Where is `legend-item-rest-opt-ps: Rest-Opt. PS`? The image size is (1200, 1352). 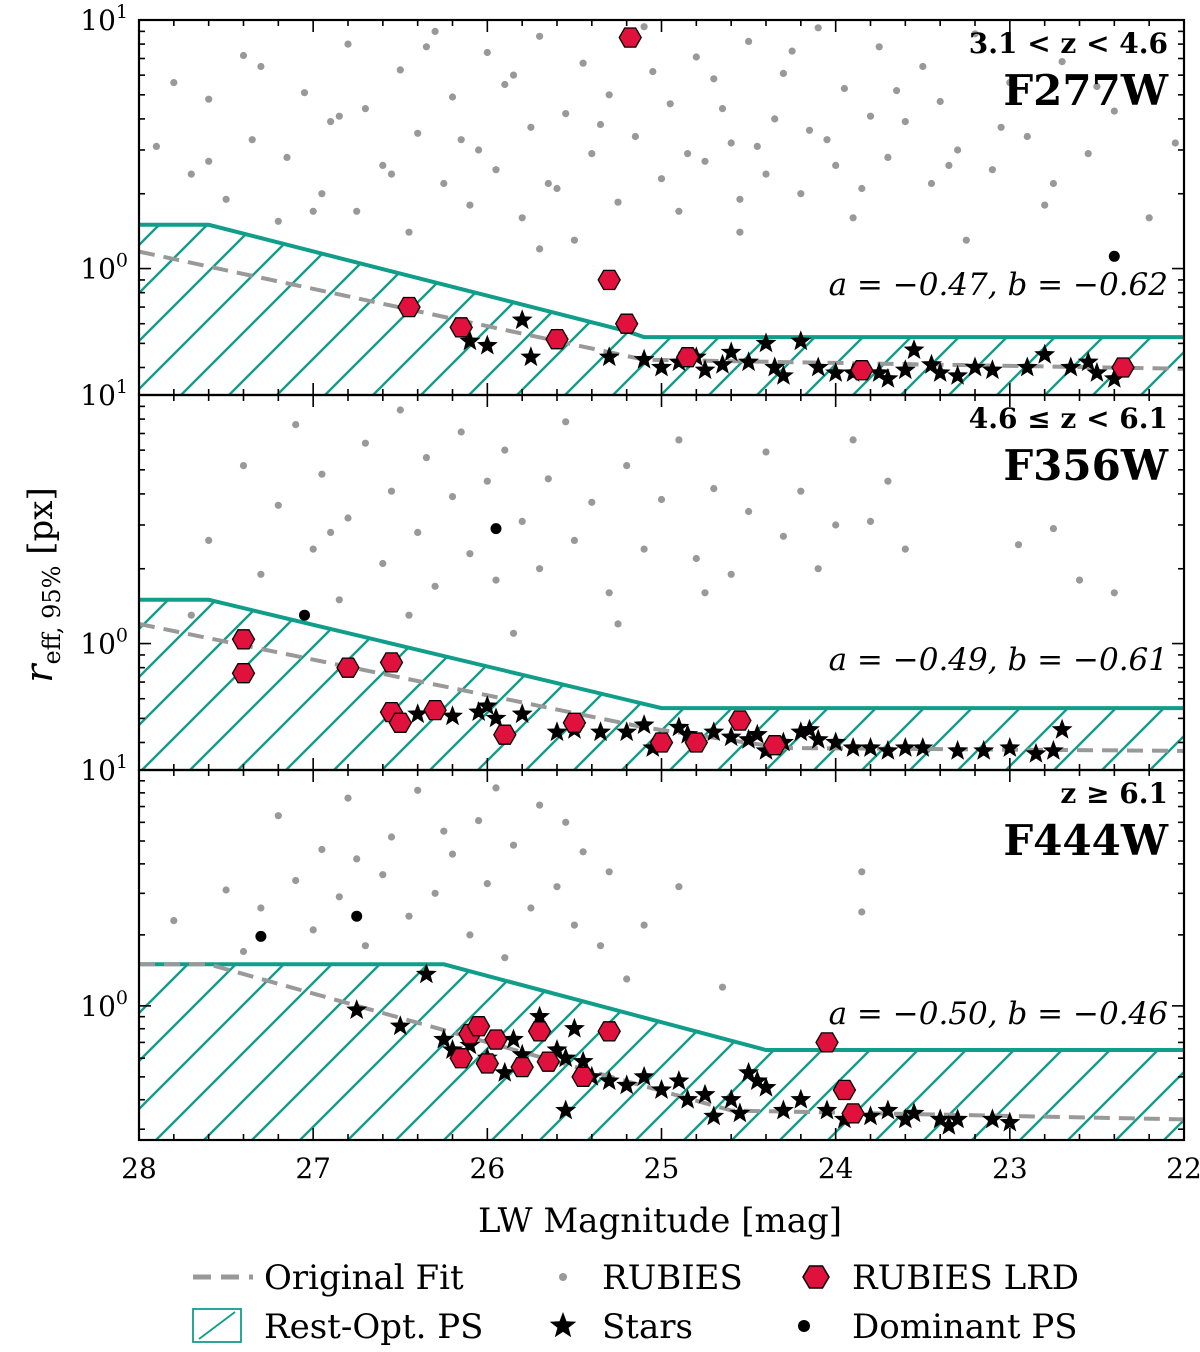
legend-item-rest-opt-ps: Rest-Opt. PS is located at coordinates (337, 1327).